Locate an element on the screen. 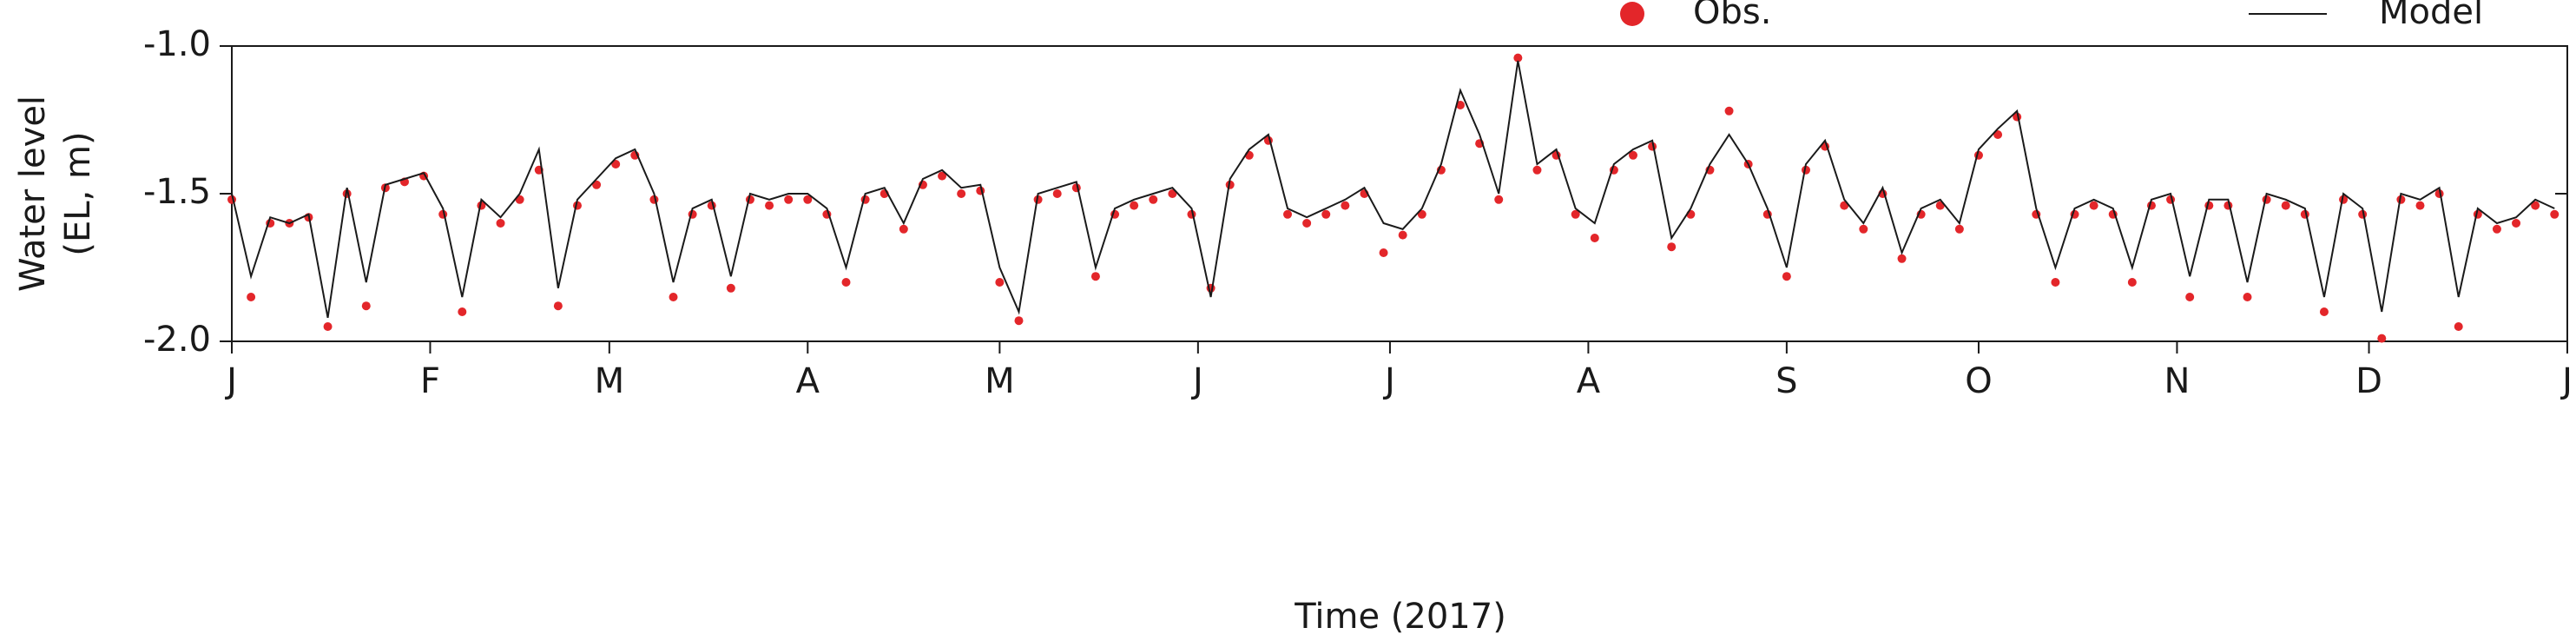  y-tick-label: -1.5 is located at coordinates (177, 192).